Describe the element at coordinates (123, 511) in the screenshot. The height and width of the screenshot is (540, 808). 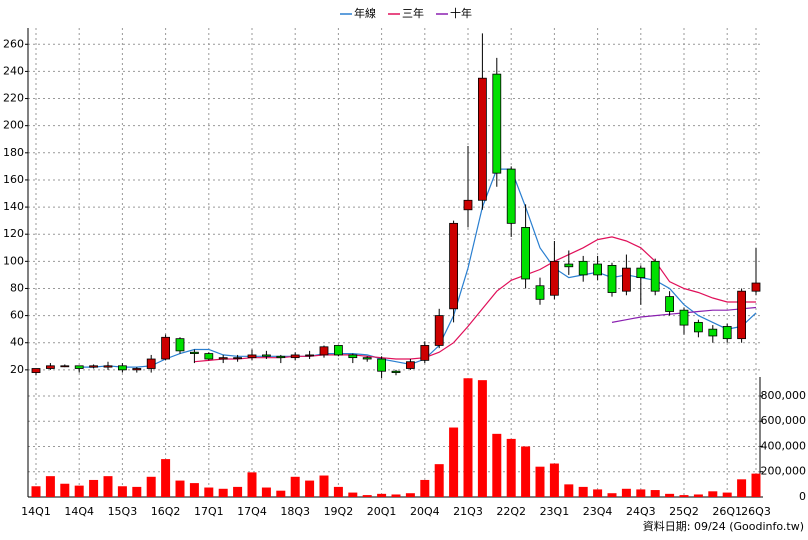
I see `x-tick-label: 15Q3` at that location.